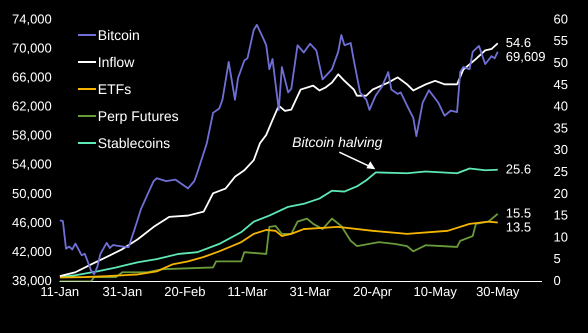 Image resolution: width=588 pixels, height=333 pixels. What do you see at coordinates (32, 222) in the screenshot?
I see `y-tick-label: 46,000` at bounding box center [32, 222].